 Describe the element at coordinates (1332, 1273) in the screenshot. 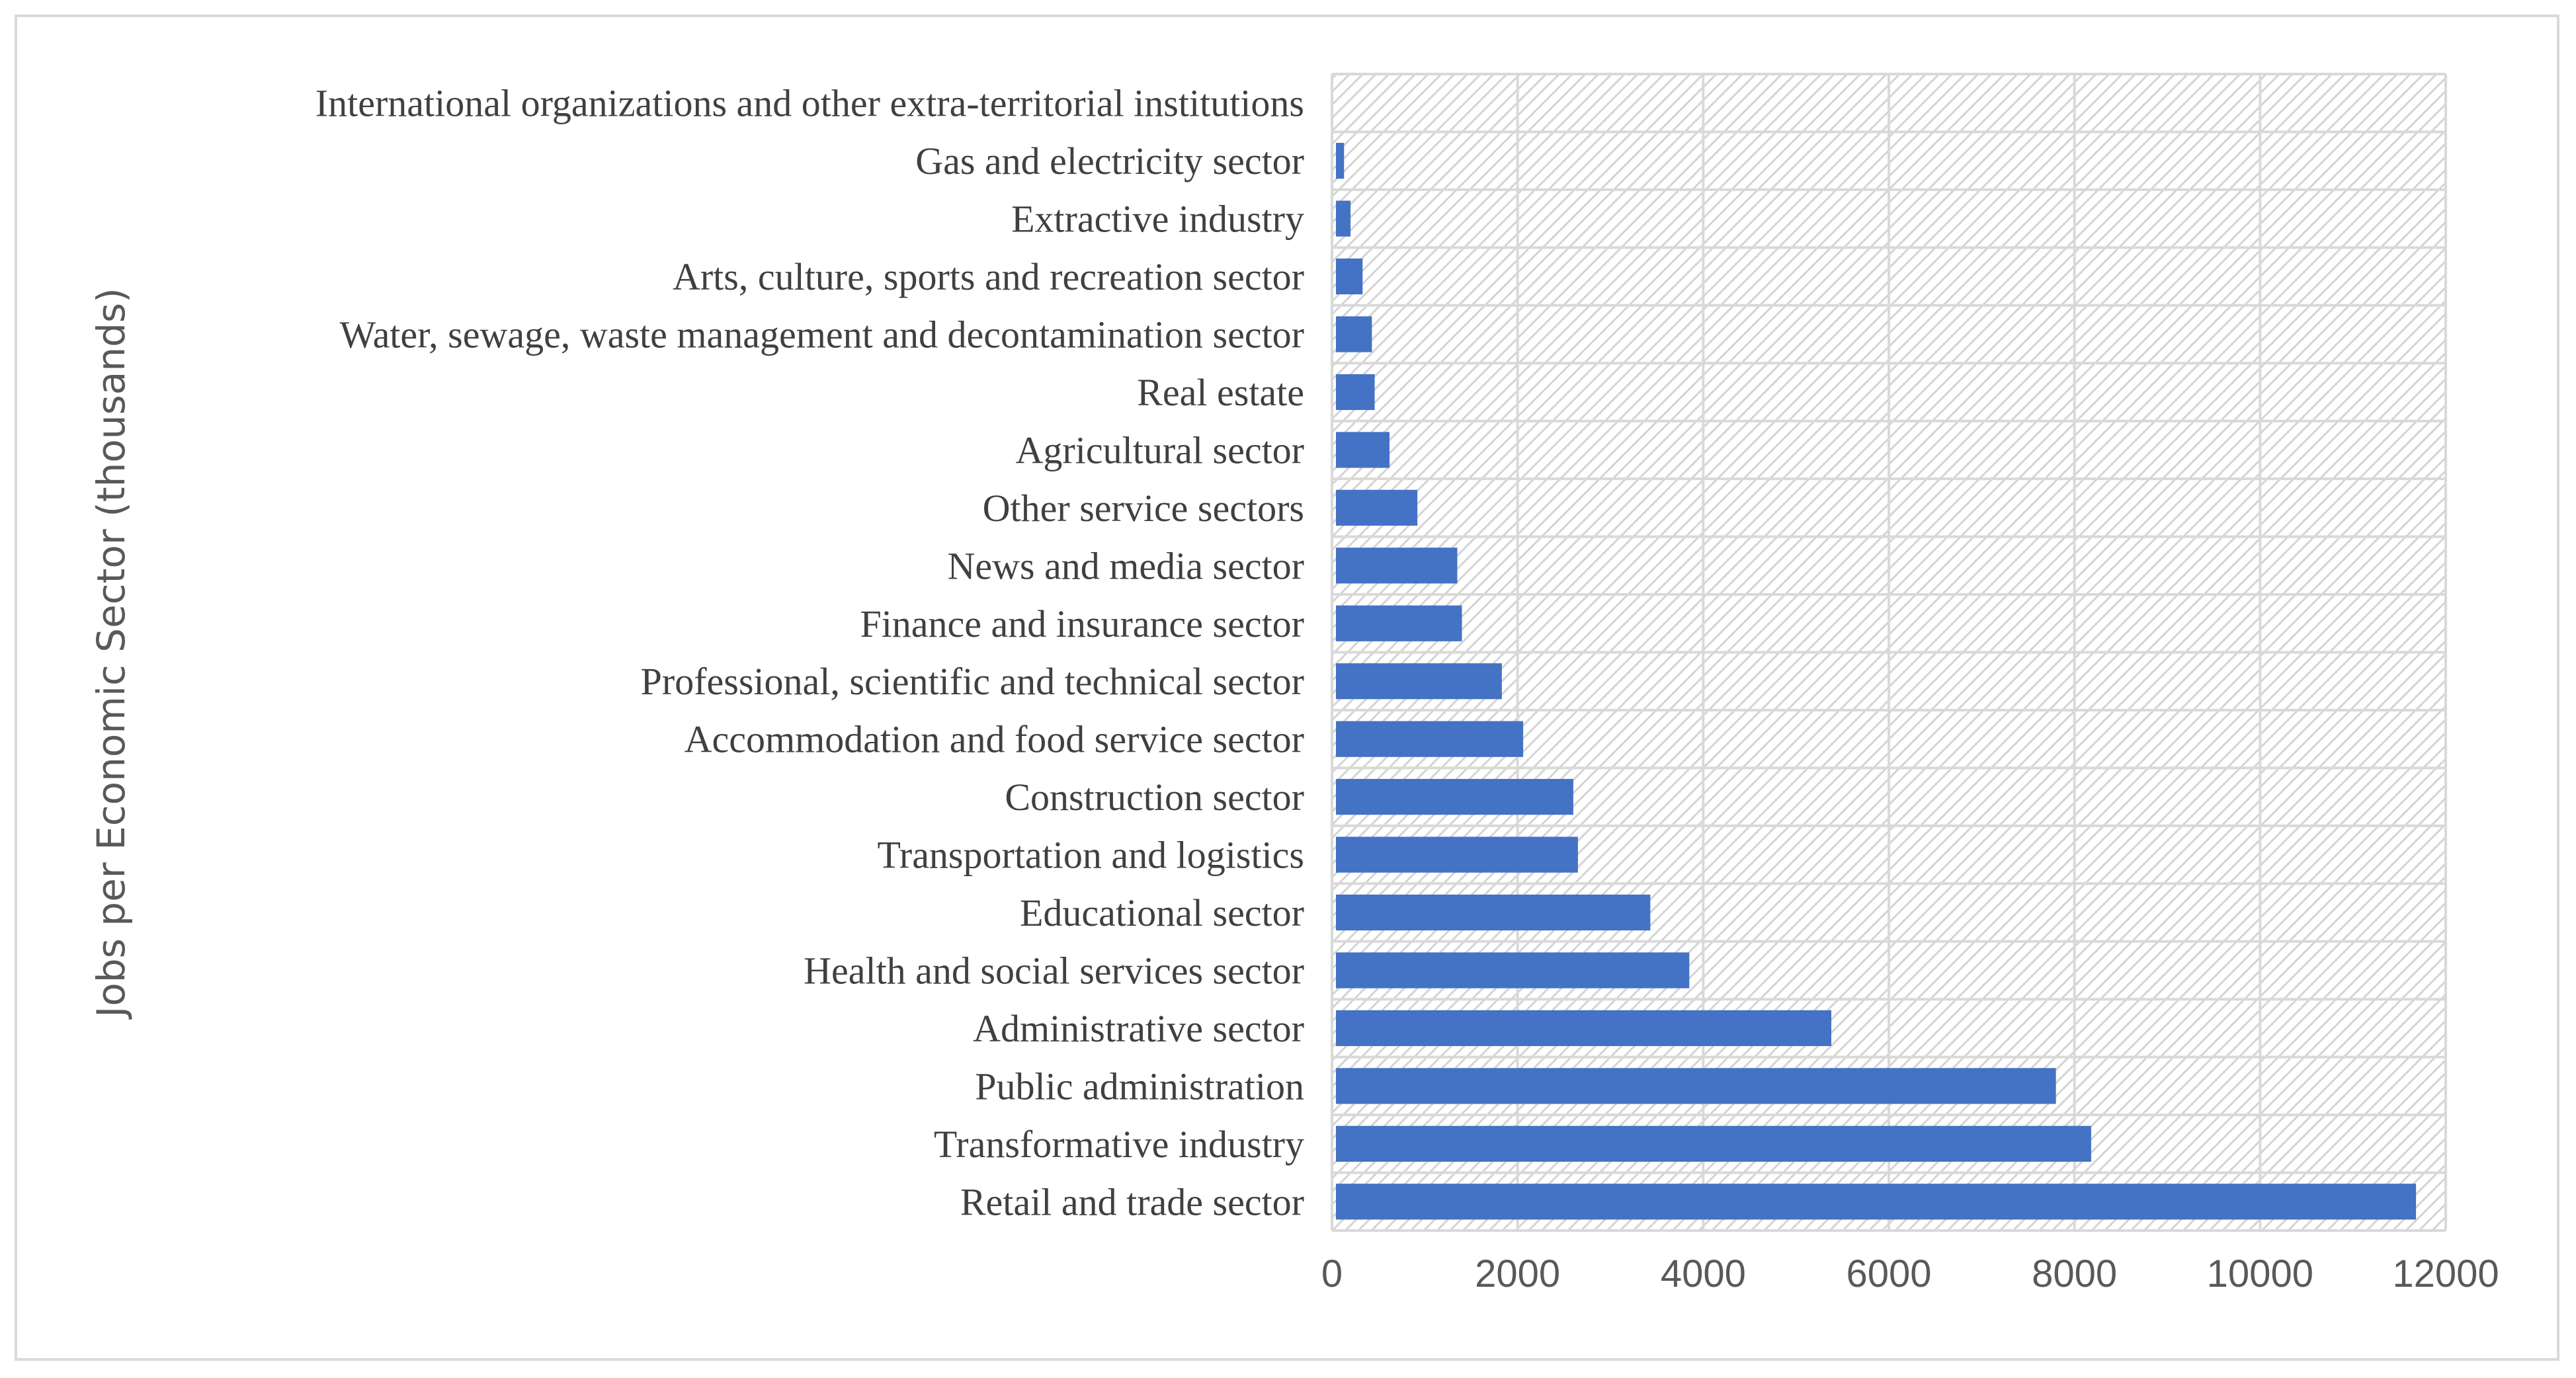

I see `x-tick-label: 0` at that location.